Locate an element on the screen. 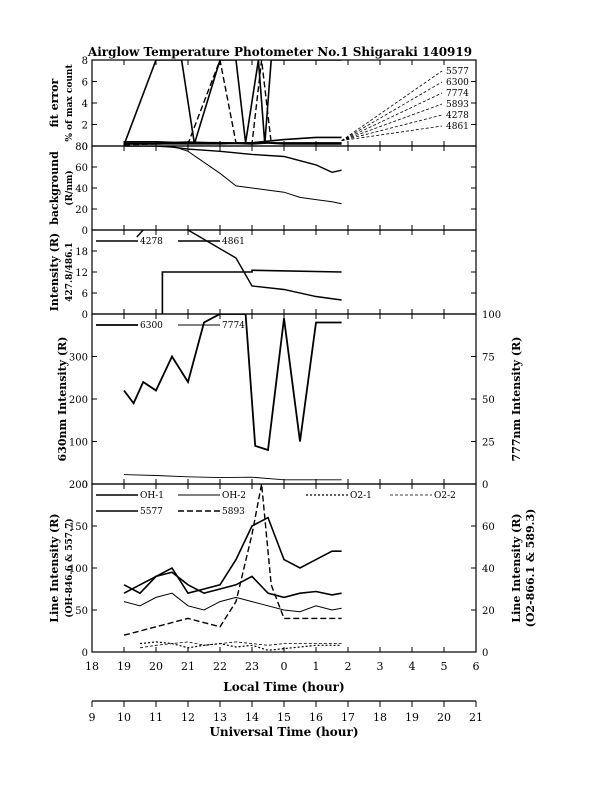 The height and width of the screenshot is (792, 612). x-axis-label-local: Local Time (hour) is located at coordinates (283, 687).